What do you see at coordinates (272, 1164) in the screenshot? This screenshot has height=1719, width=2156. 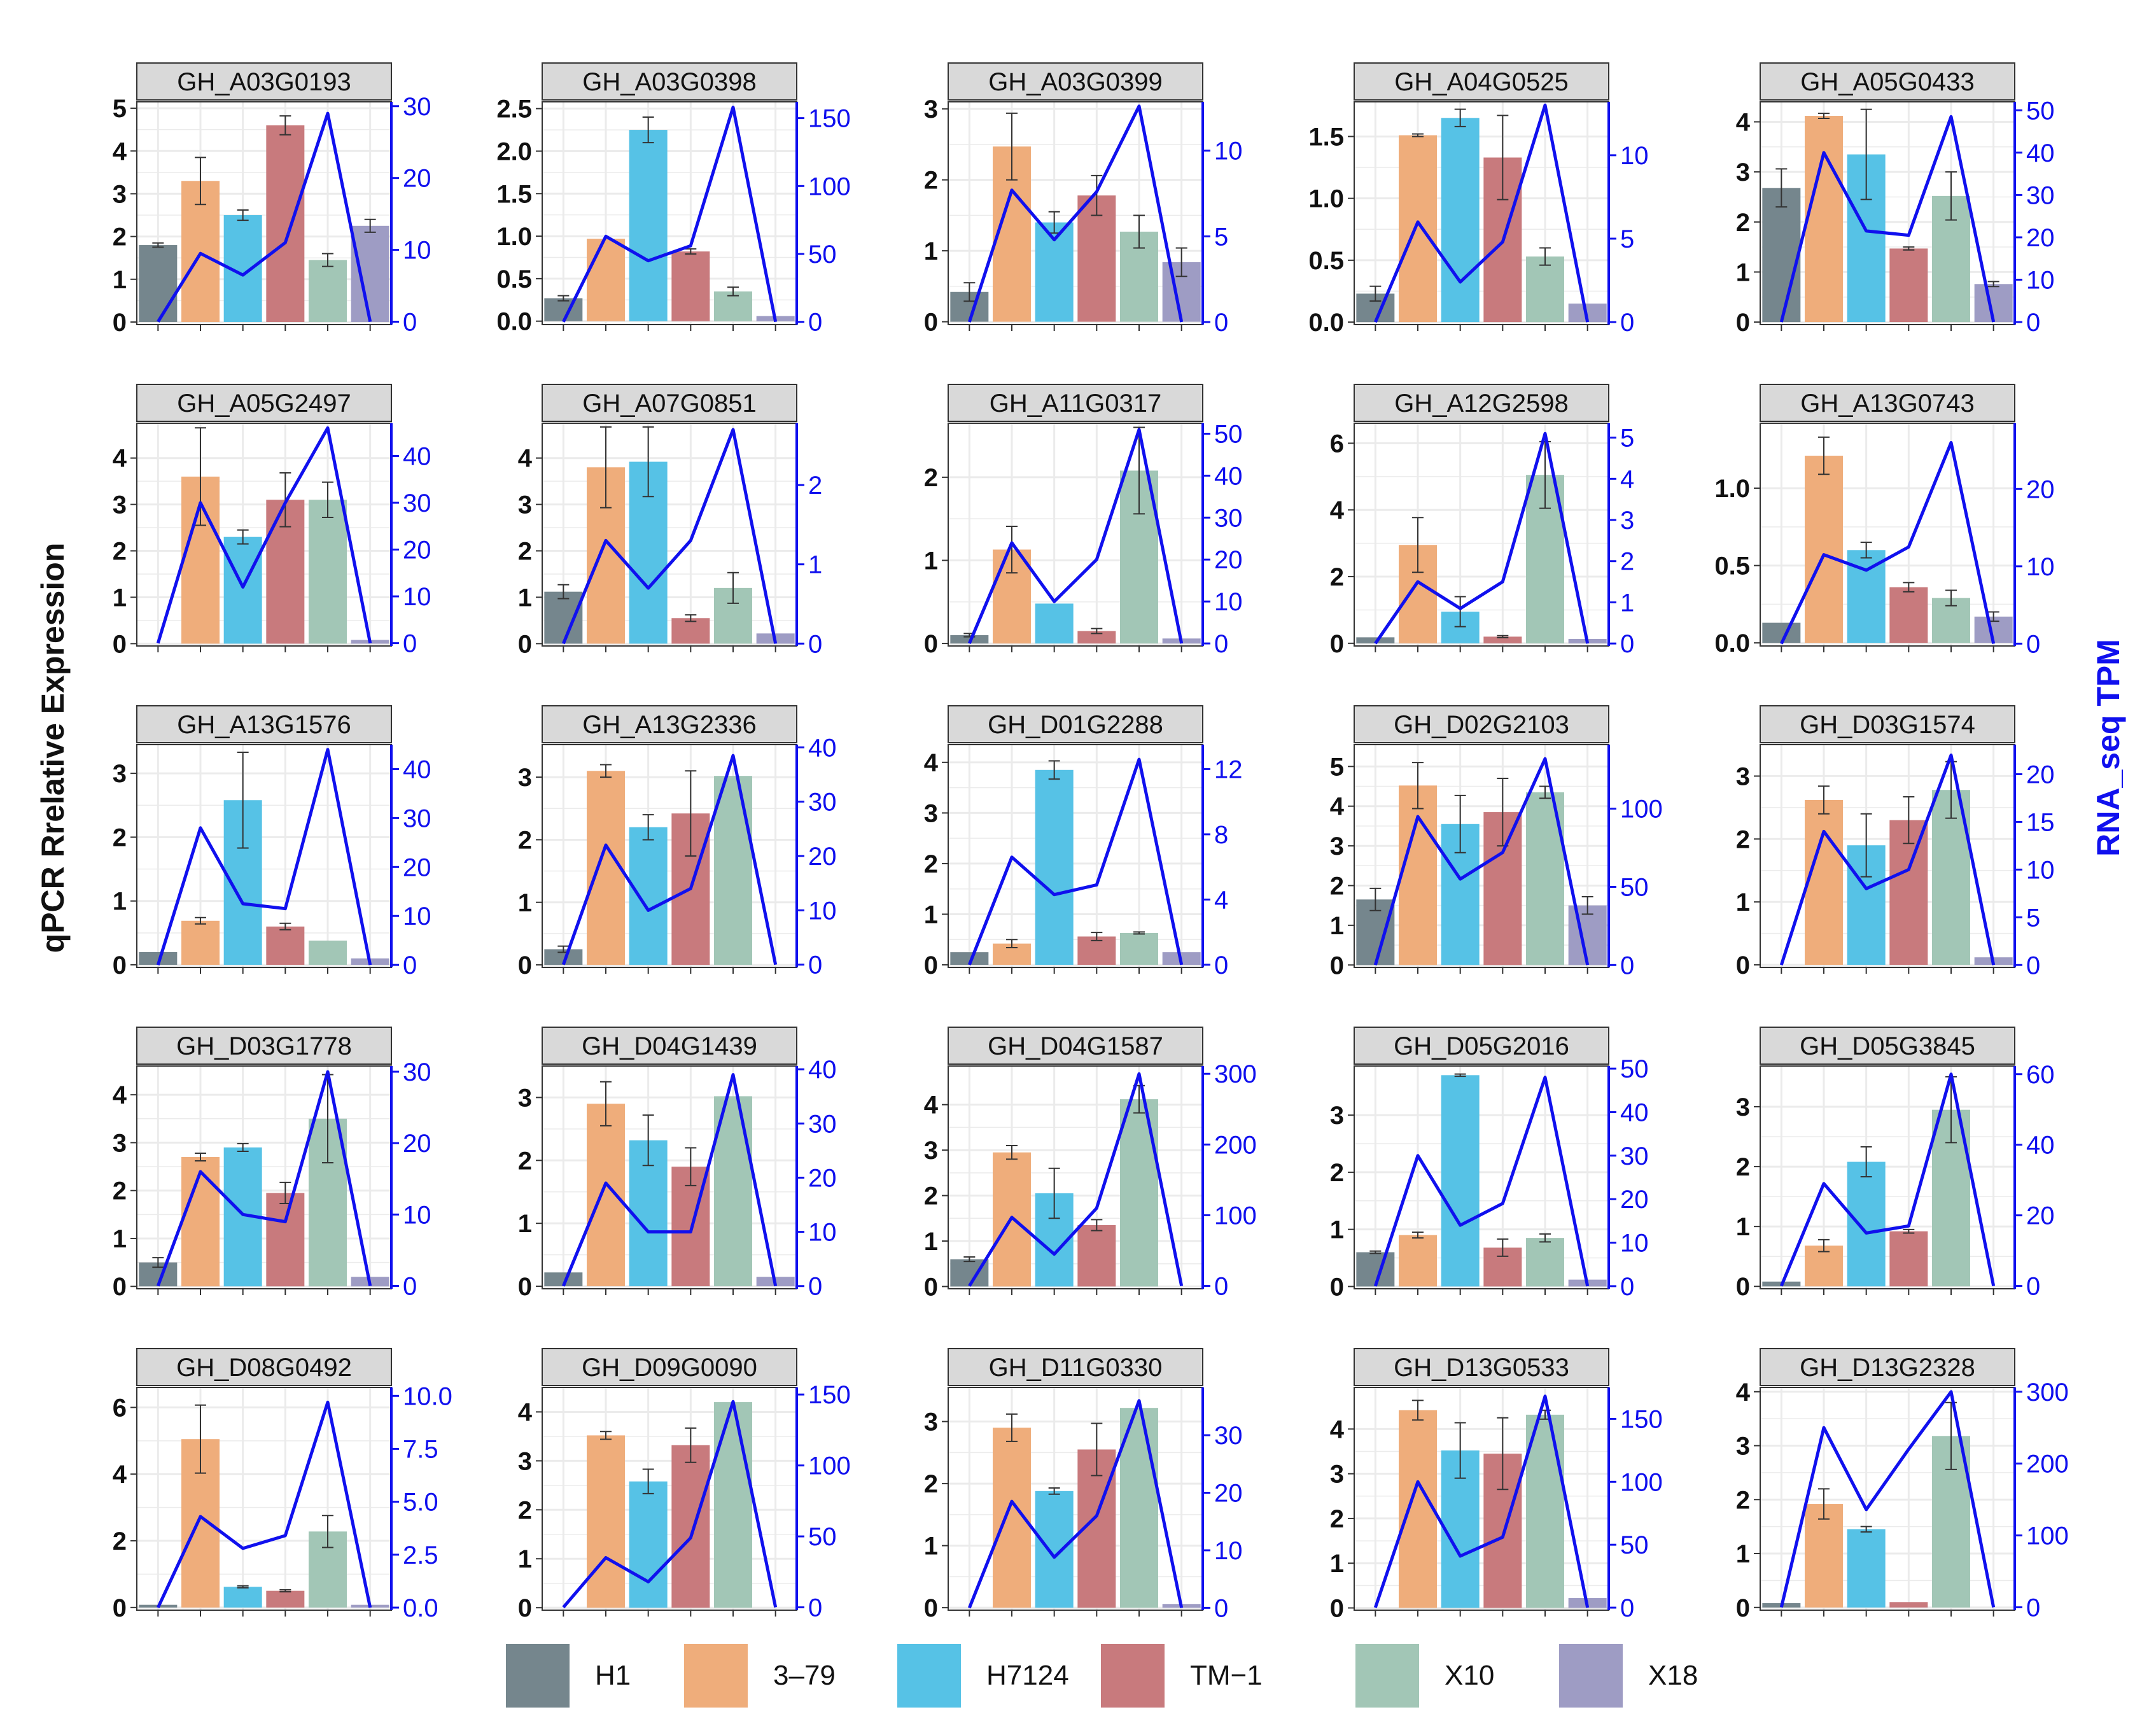 I see `chart-panel: GH_D03G1778 0 1 2 3 4 0 10 20 30` at bounding box center [272, 1164].